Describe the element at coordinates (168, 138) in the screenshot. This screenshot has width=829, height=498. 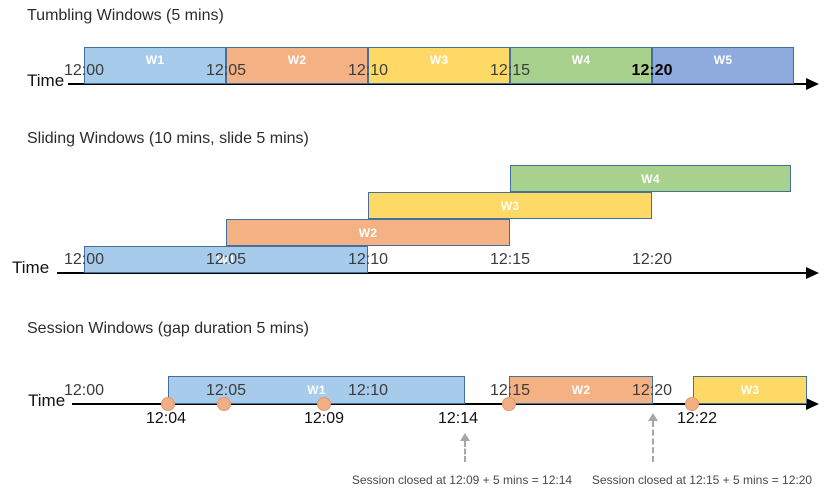
I see `section-title: Sliding Windows (10 mins, slide 5 mins)` at that location.